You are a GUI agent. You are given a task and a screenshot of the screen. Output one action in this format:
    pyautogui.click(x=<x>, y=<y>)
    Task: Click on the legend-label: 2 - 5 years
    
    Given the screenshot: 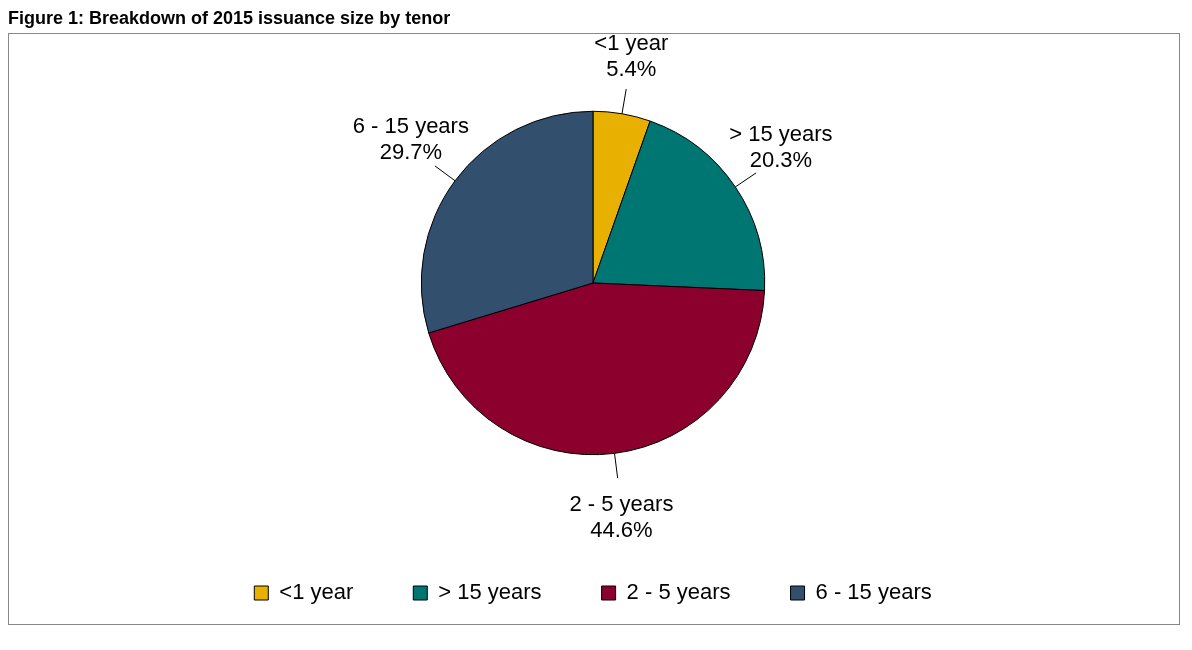 What is the action you would take?
    pyautogui.click(x=678, y=592)
    